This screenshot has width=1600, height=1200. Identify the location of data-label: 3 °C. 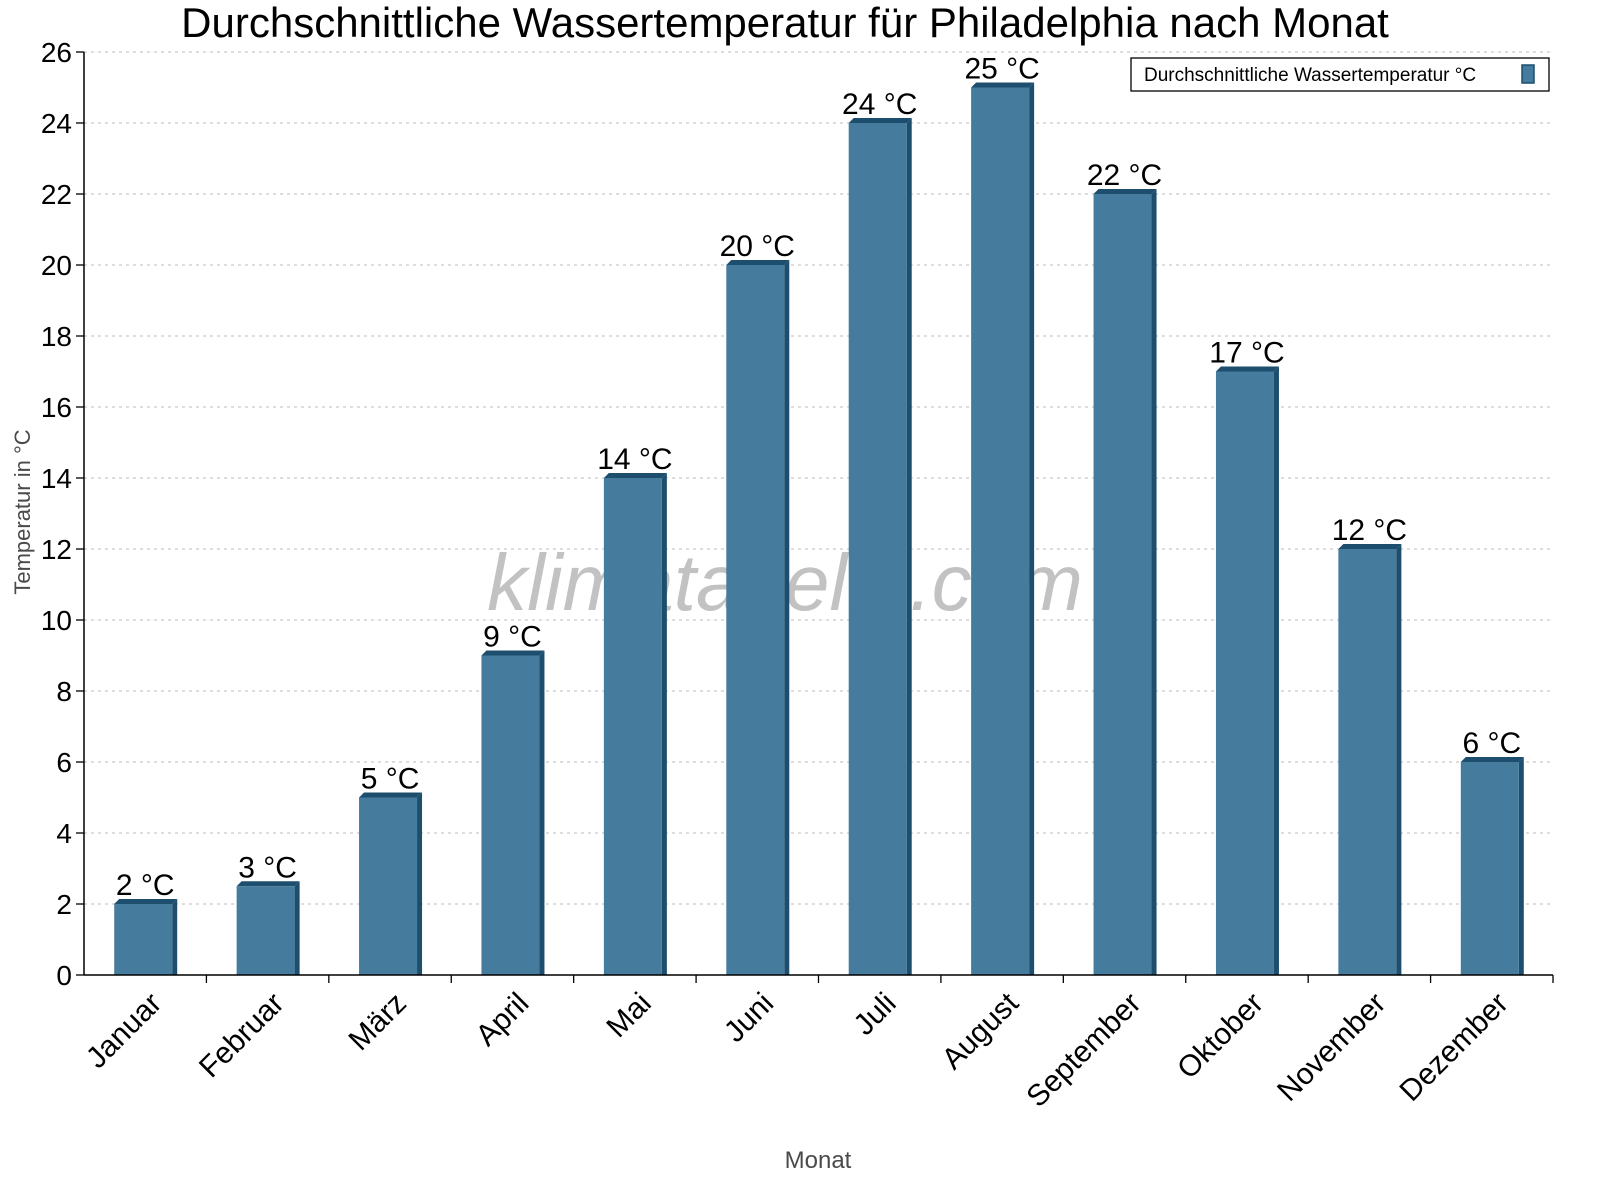
(267, 867).